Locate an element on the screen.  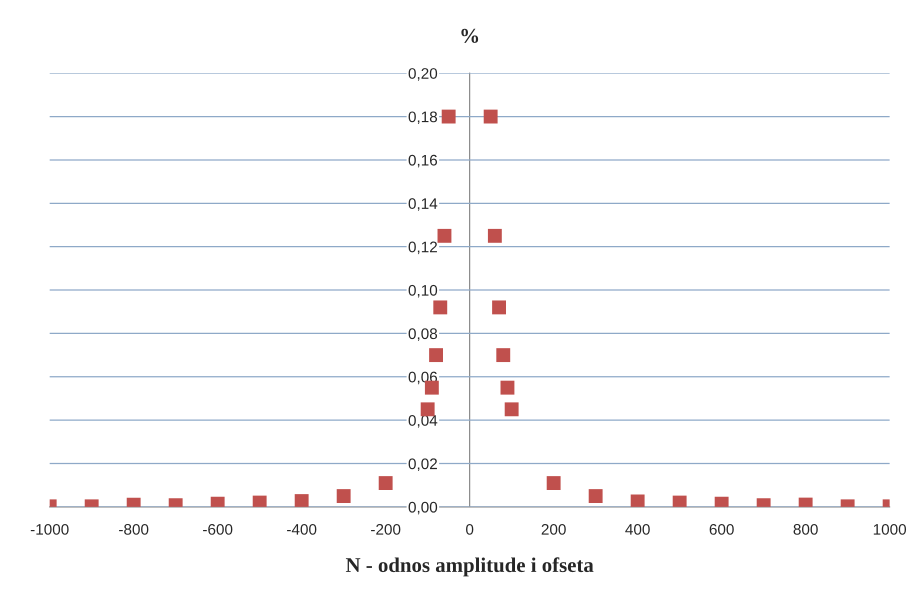
x-tick-label: -1000 is located at coordinates (49, 529).